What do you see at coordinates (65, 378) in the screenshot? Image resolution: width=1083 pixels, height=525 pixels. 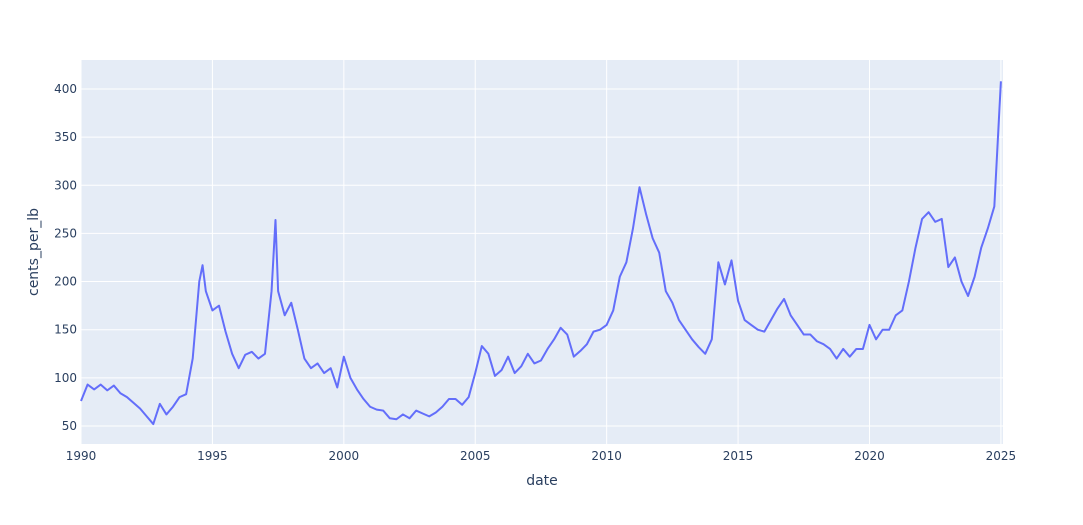 I see `y-tick-label: 100` at bounding box center [65, 378].